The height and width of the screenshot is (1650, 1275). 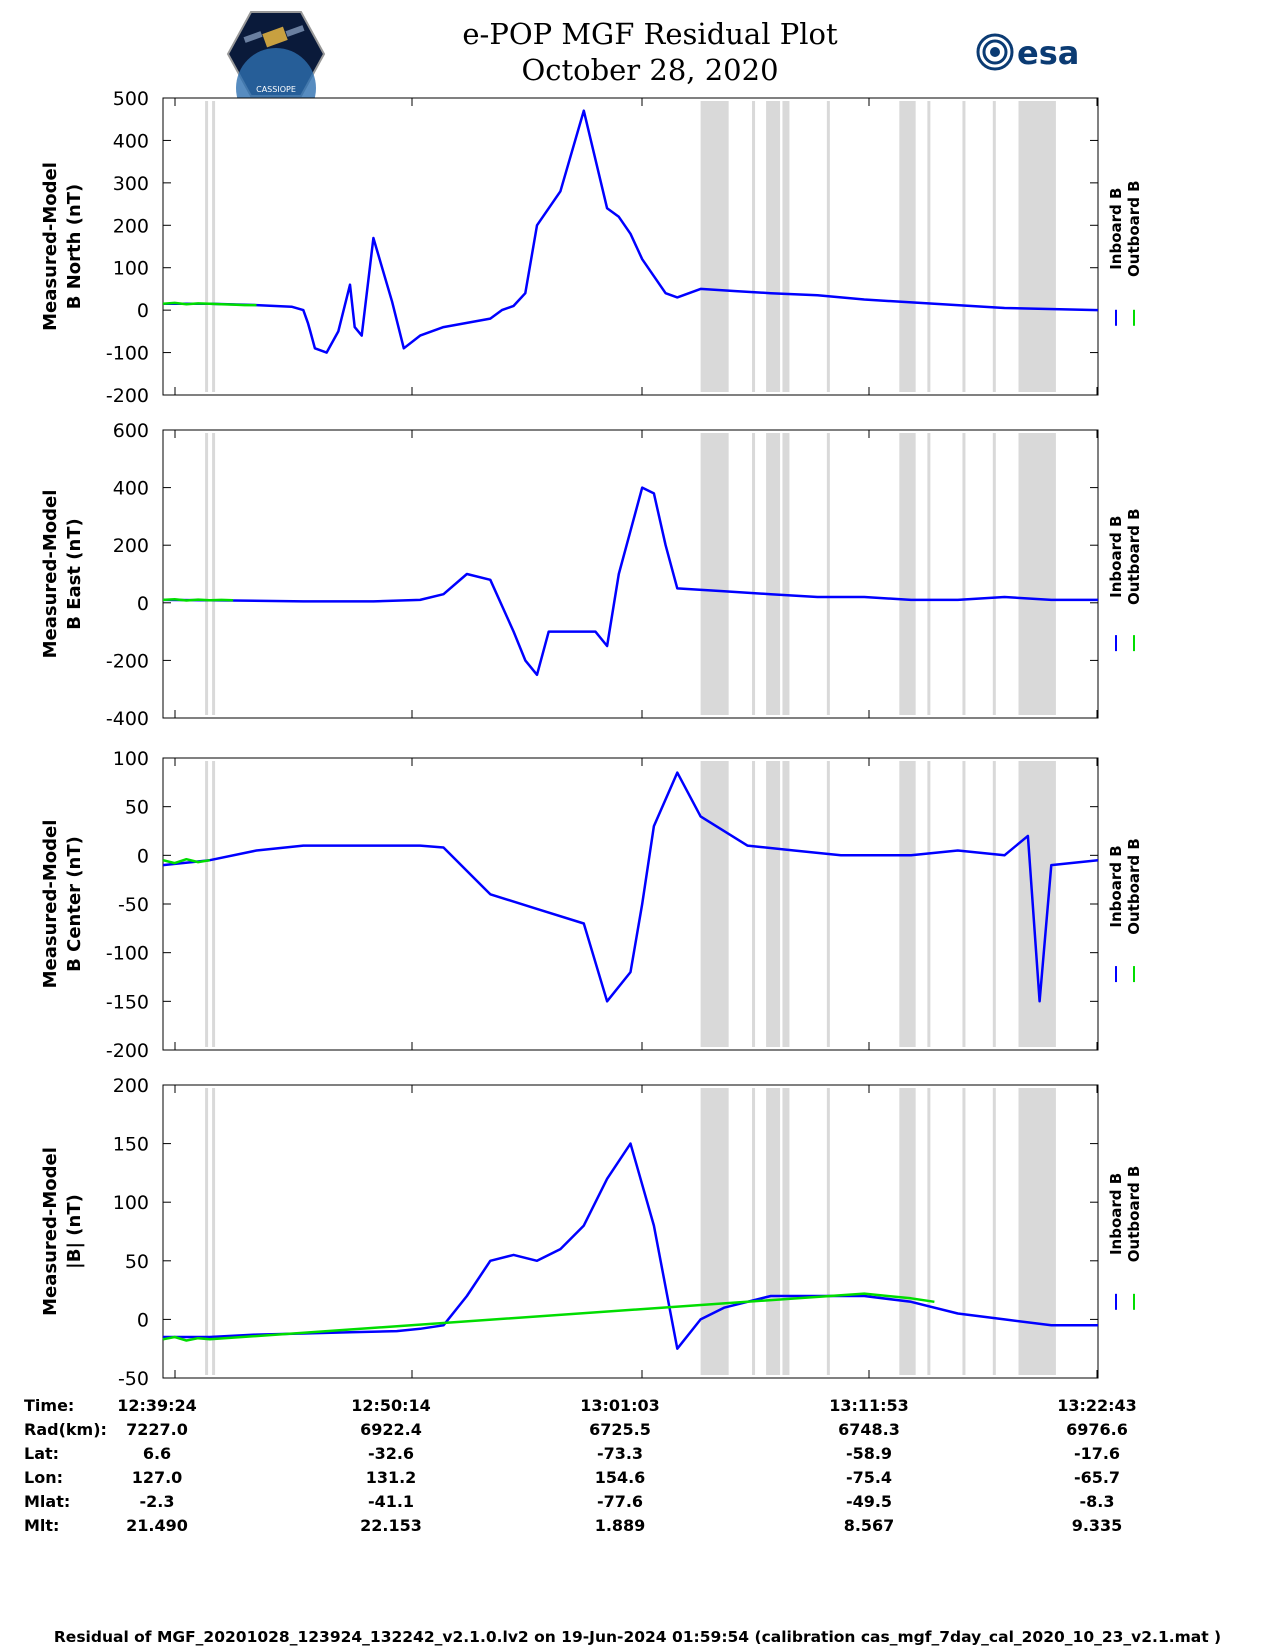 What do you see at coordinates (74, 247) in the screenshot?
I see `y-axis-label: B North (nT)` at bounding box center [74, 247].